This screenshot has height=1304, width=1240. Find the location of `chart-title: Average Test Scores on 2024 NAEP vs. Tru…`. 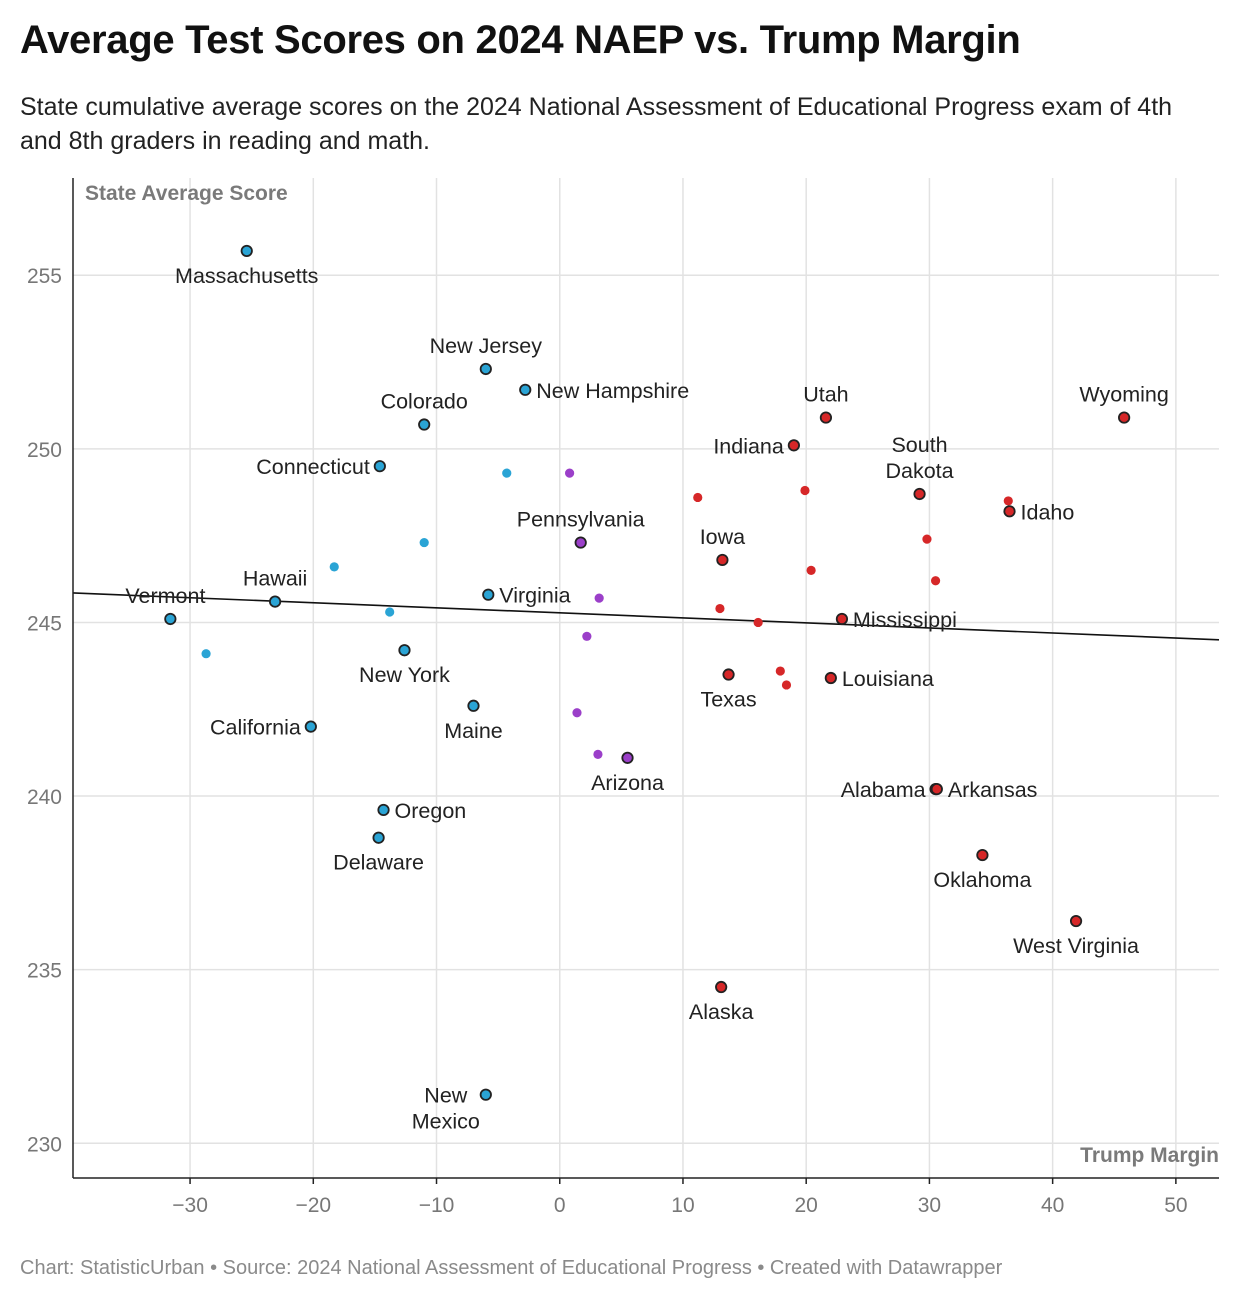

chart-title: Average Test Scores on 2024 NAEP vs. Tru… is located at coordinates (520, 40).